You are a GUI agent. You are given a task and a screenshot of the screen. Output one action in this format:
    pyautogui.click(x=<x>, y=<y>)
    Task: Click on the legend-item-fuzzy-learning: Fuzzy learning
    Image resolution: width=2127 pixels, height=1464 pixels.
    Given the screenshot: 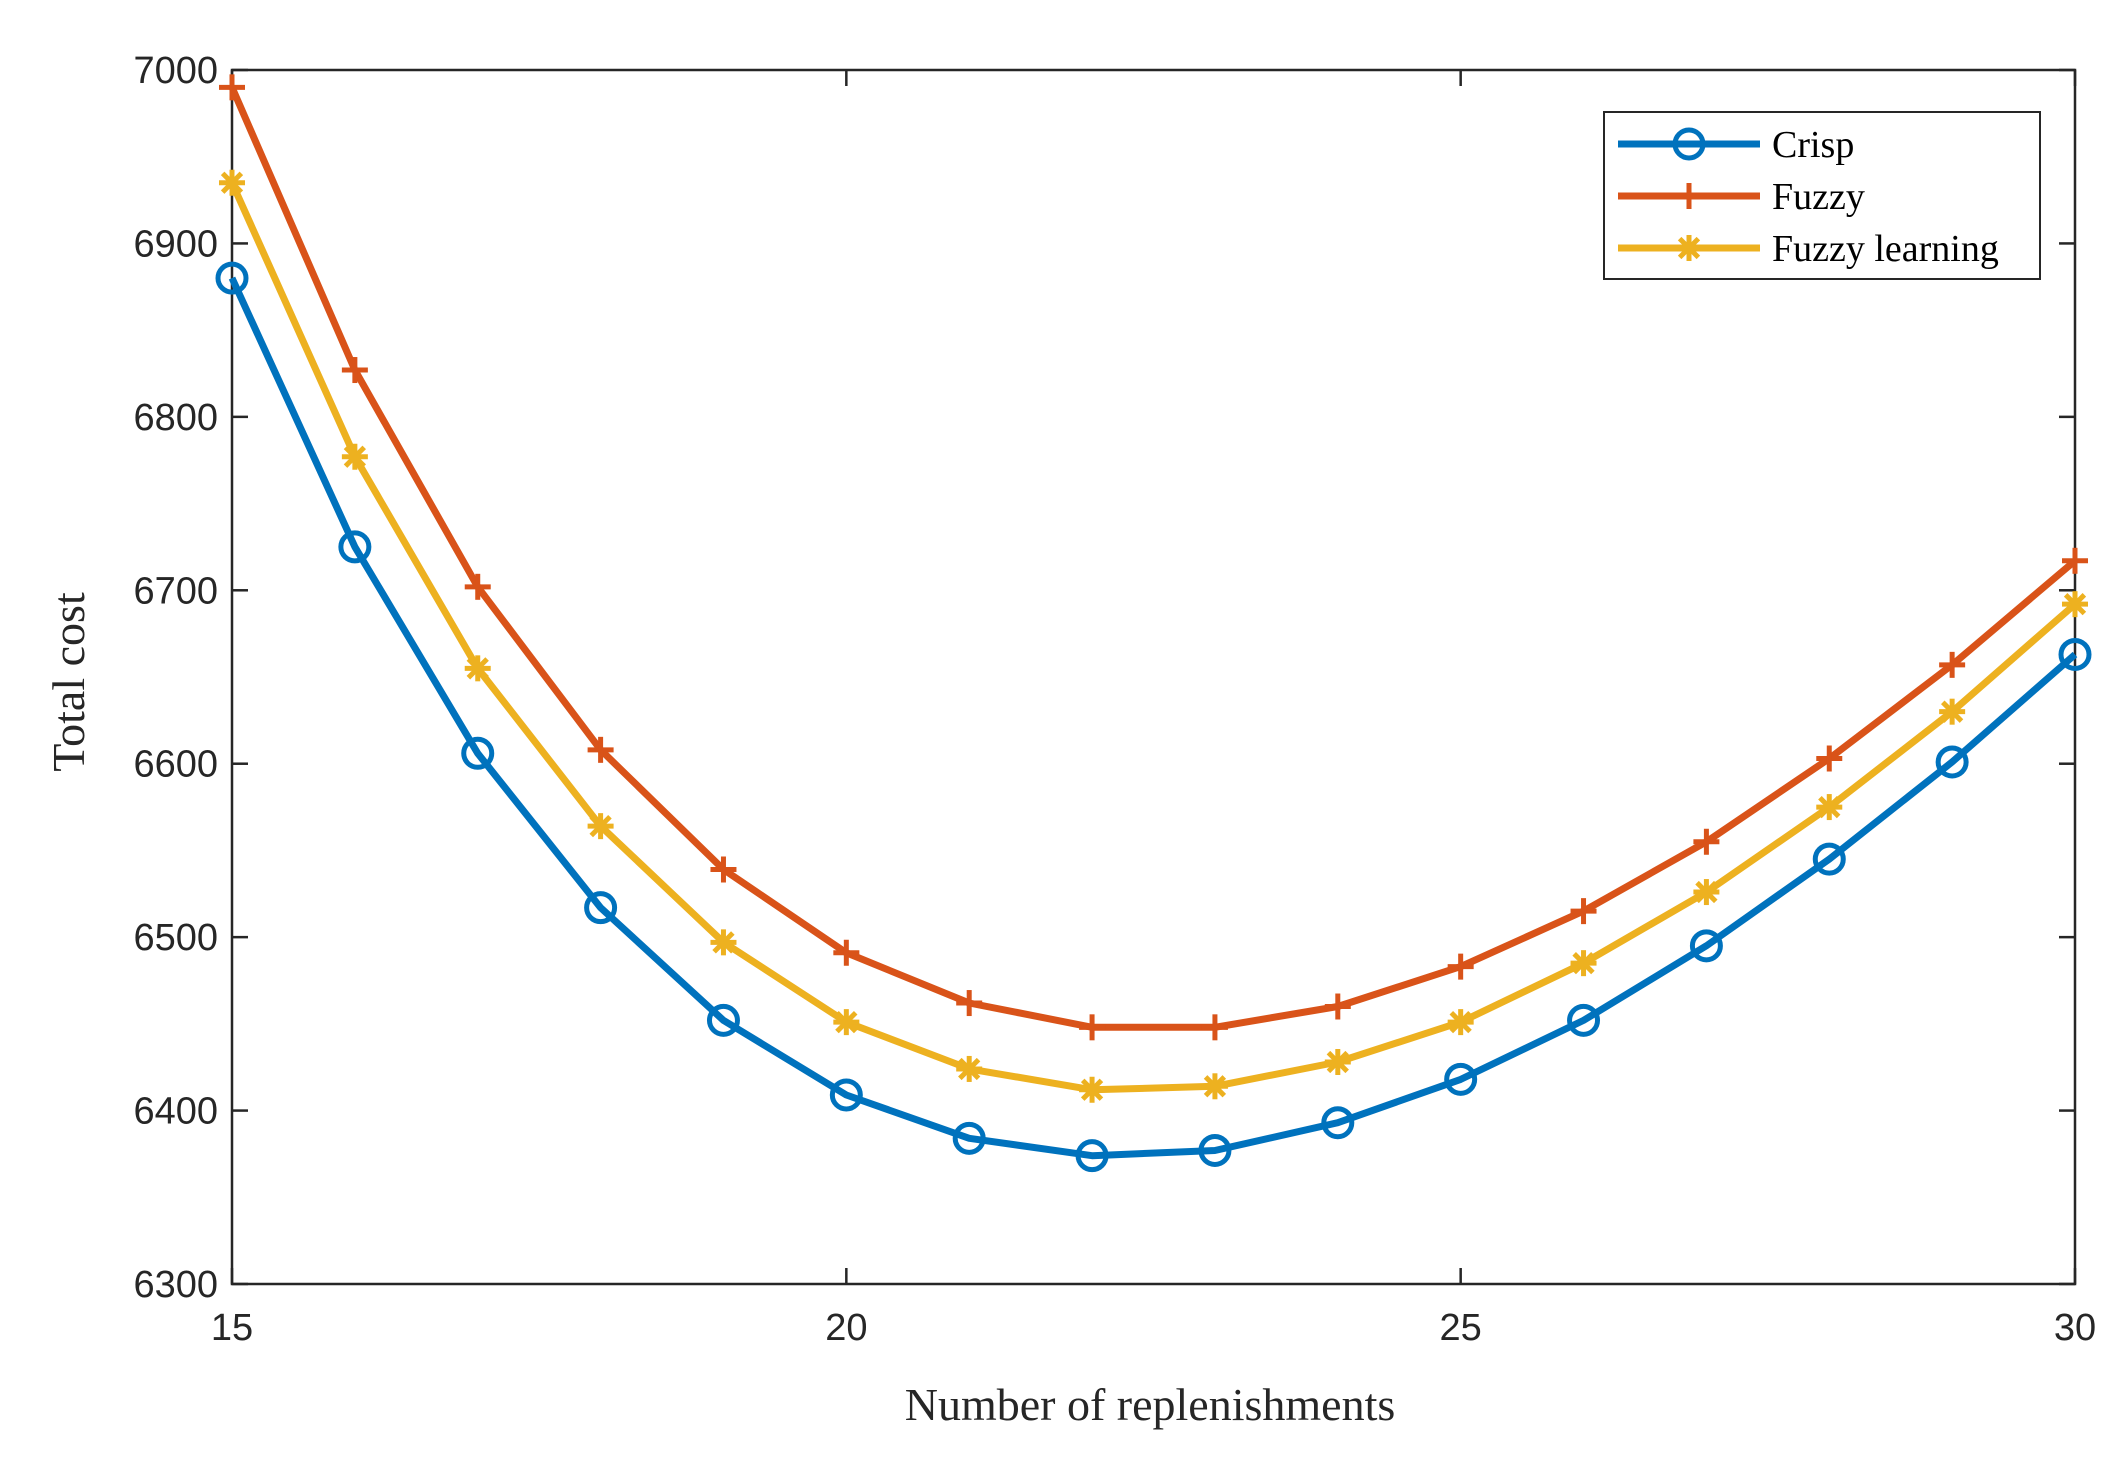 What is the action you would take?
    pyautogui.click(x=1808, y=249)
    